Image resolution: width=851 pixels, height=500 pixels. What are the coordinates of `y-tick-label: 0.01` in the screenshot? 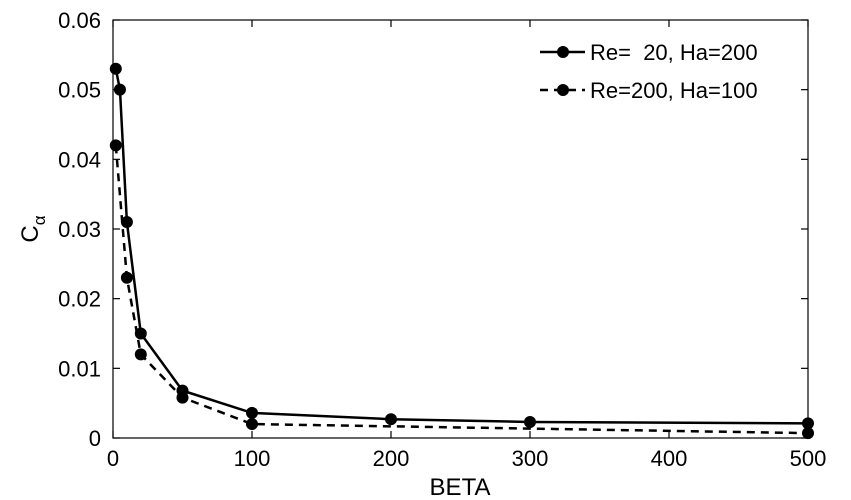 It's located at (79, 368).